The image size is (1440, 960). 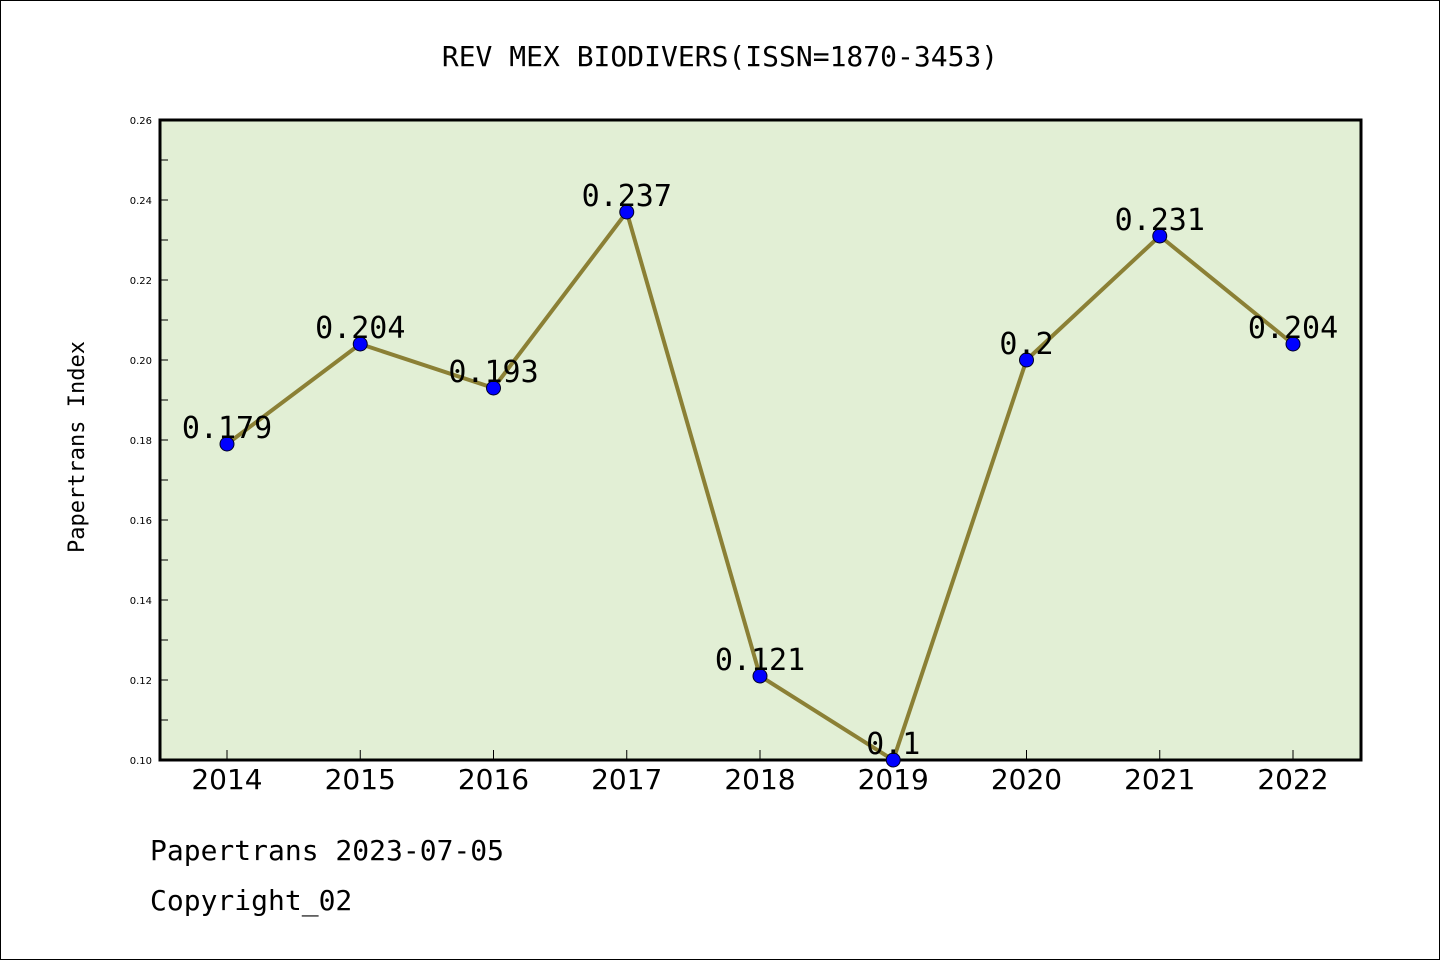 I want to click on x-axis-ticks: 2014 2015 2016 2017 2018 2019 2020 2021 2022, so click(x=760, y=773).